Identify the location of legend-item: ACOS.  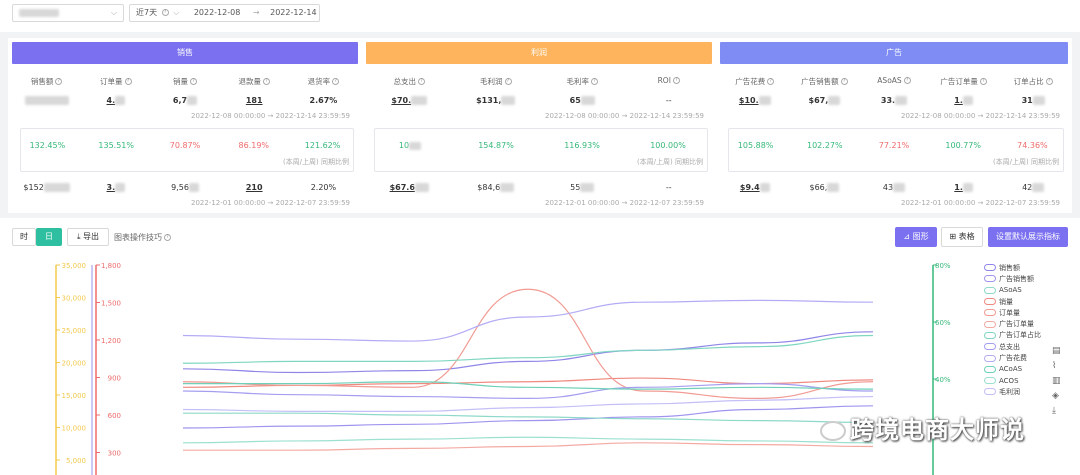
(1012, 380).